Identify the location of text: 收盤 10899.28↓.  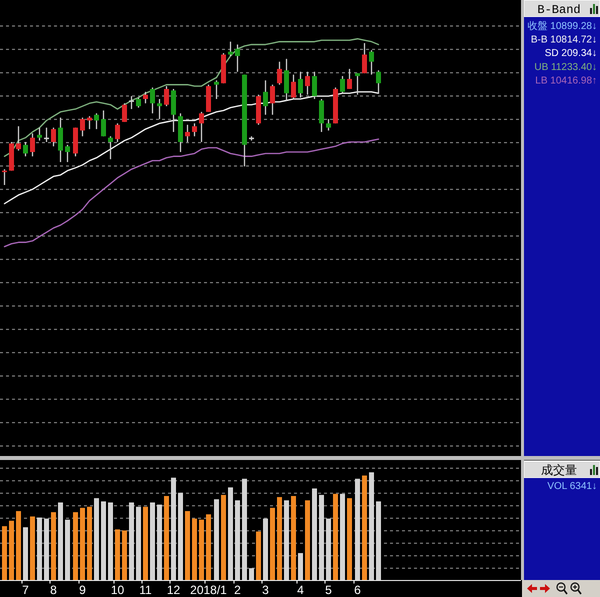
(562, 26).